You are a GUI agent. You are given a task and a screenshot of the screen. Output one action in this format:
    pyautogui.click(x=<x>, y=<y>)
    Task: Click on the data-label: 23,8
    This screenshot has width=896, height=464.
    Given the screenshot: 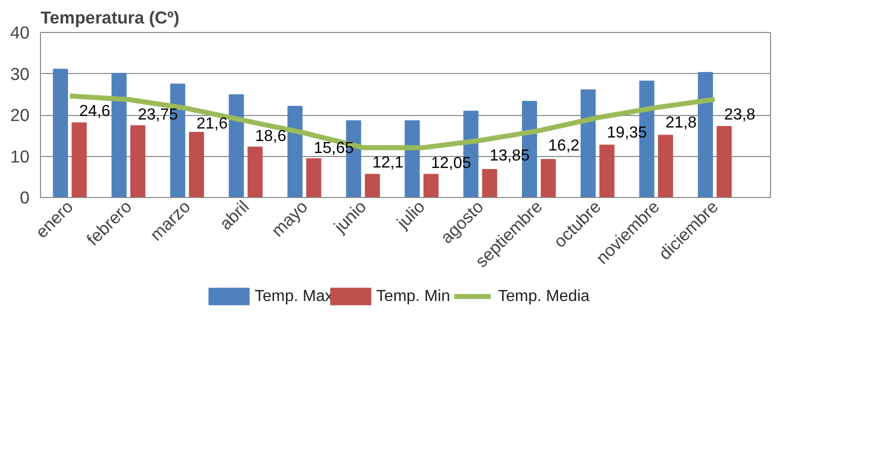 What is the action you would take?
    pyautogui.click(x=740, y=115)
    